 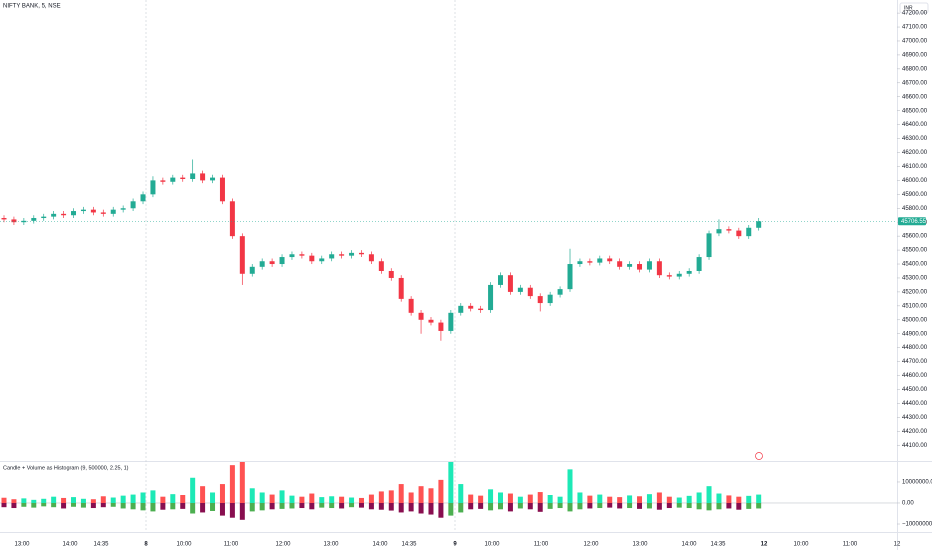 What do you see at coordinates (915, 334) in the screenshot?
I see `y-tick-label: 44900.00` at bounding box center [915, 334].